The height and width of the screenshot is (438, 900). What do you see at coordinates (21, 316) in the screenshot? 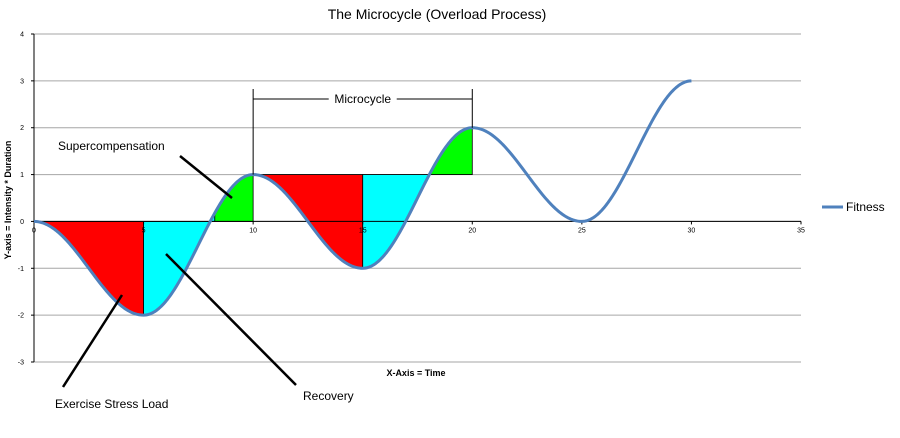
I see `y-tick-label: -2` at bounding box center [21, 316].